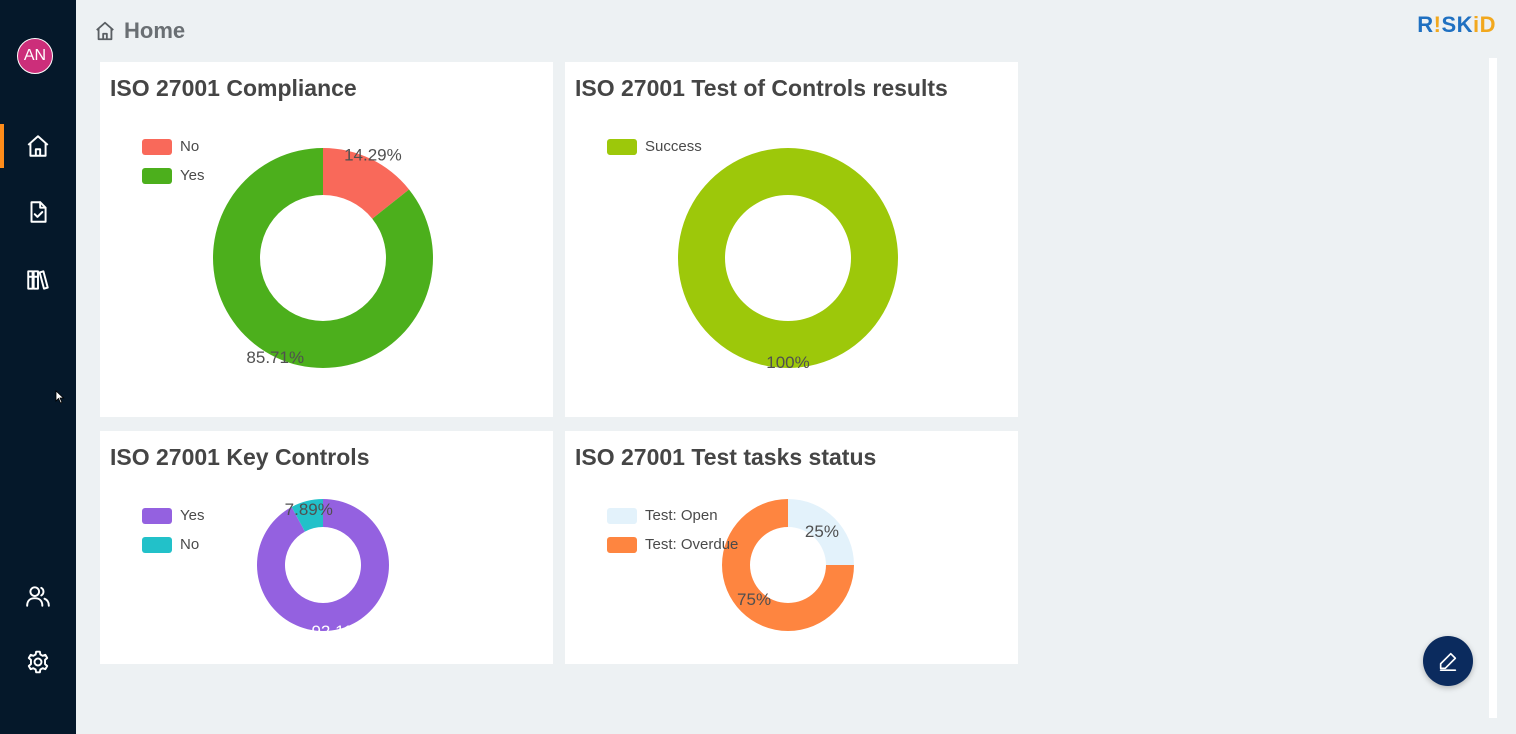  I want to click on chart-legend: No Yes, so click(173, 161).